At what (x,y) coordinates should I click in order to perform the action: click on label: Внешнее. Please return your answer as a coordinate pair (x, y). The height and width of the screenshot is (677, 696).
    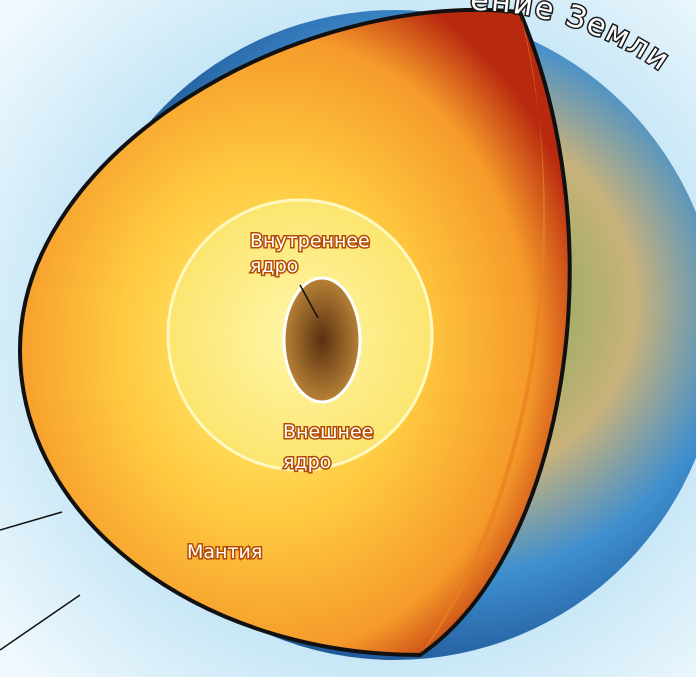
    Looking at the image, I should click on (328, 432).